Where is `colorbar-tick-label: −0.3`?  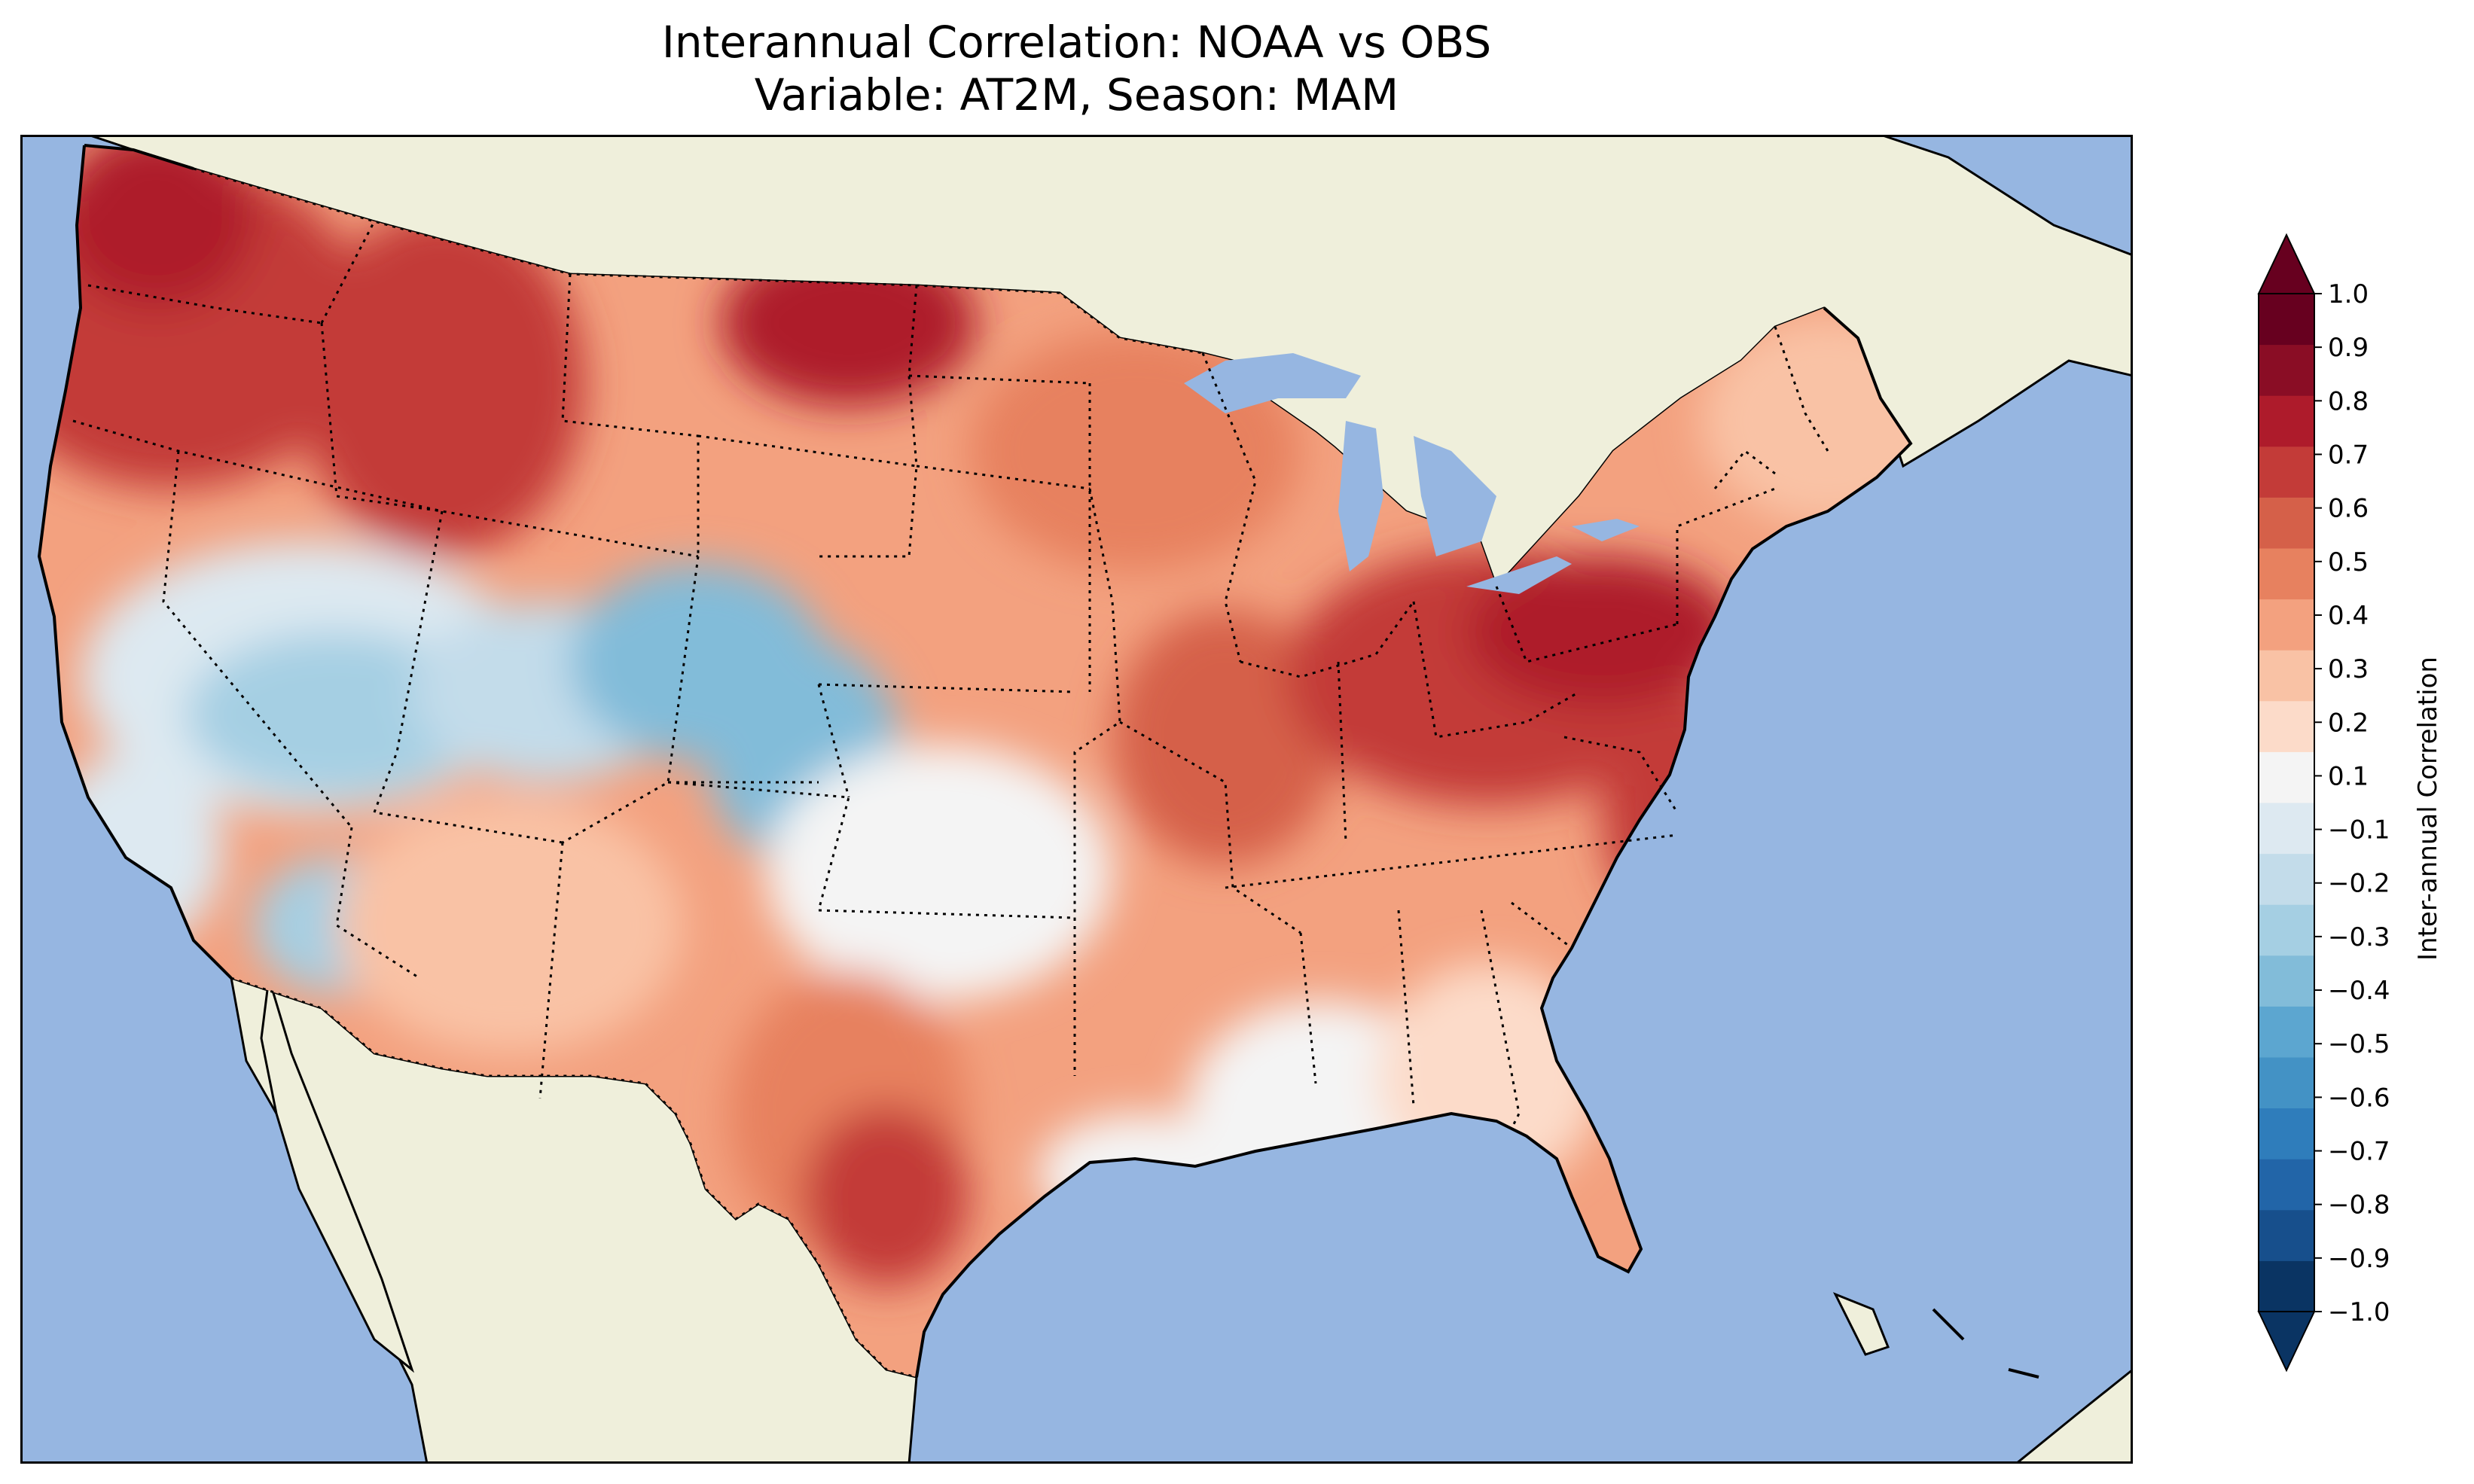
colorbar-tick-label: −0.3 is located at coordinates (2359, 937).